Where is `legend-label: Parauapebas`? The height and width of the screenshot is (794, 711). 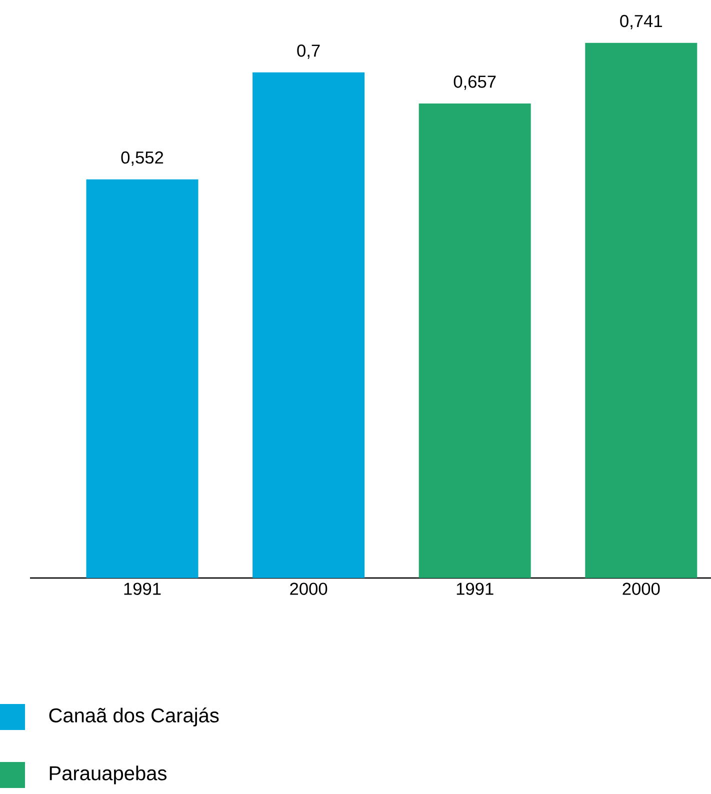
legend-label: Parauapebas is located at coordinates (108, 775).